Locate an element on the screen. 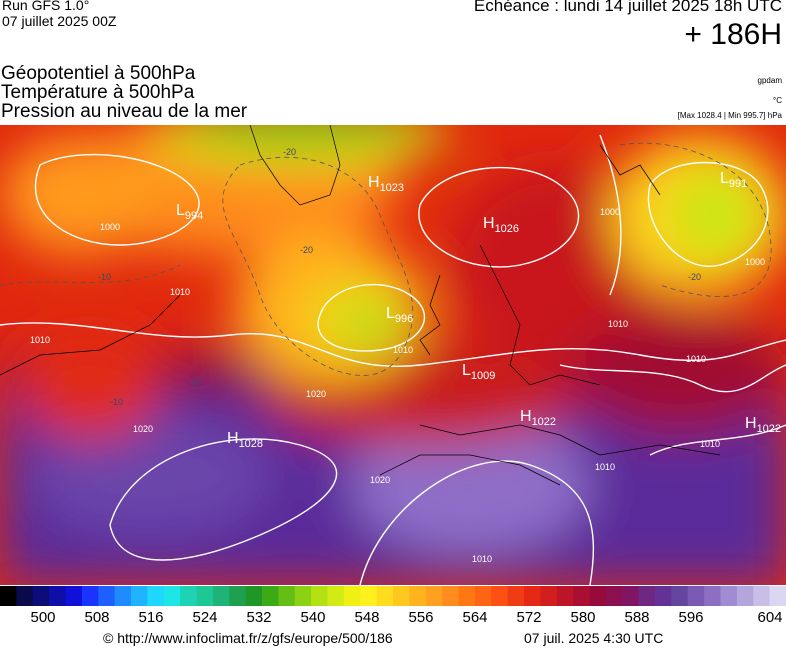 This screenshot has width=786, height=648. color-scale-tick-label: 564 is located at coordinates (475, 617).